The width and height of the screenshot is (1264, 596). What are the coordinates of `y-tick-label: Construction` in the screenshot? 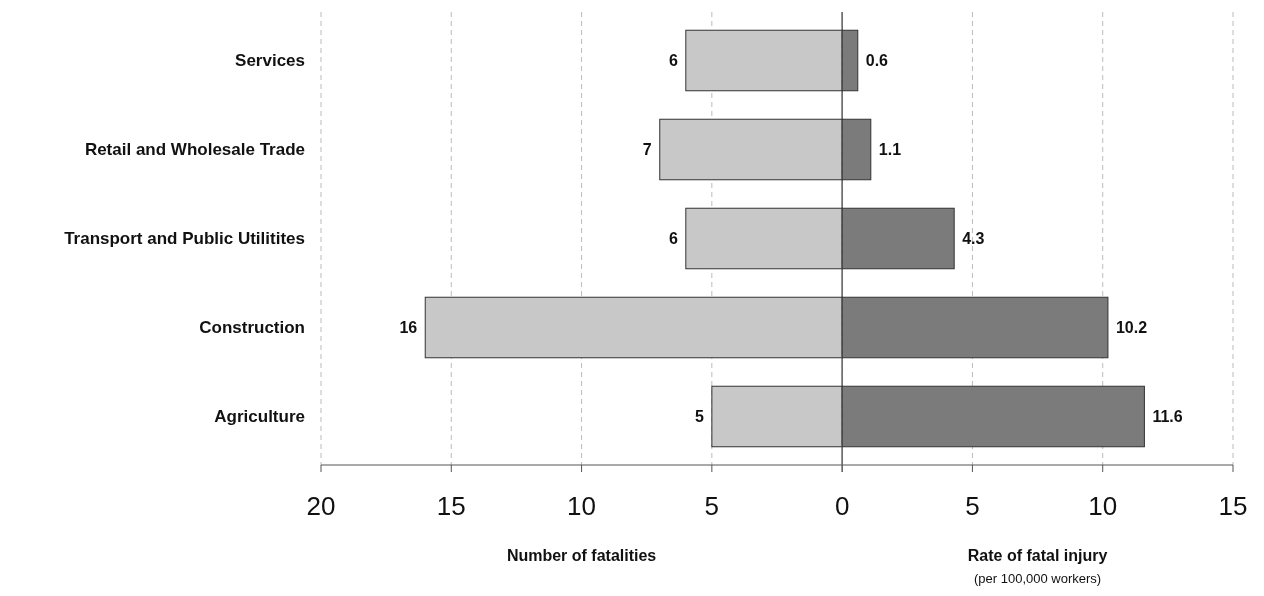 It's located at (252, 328).